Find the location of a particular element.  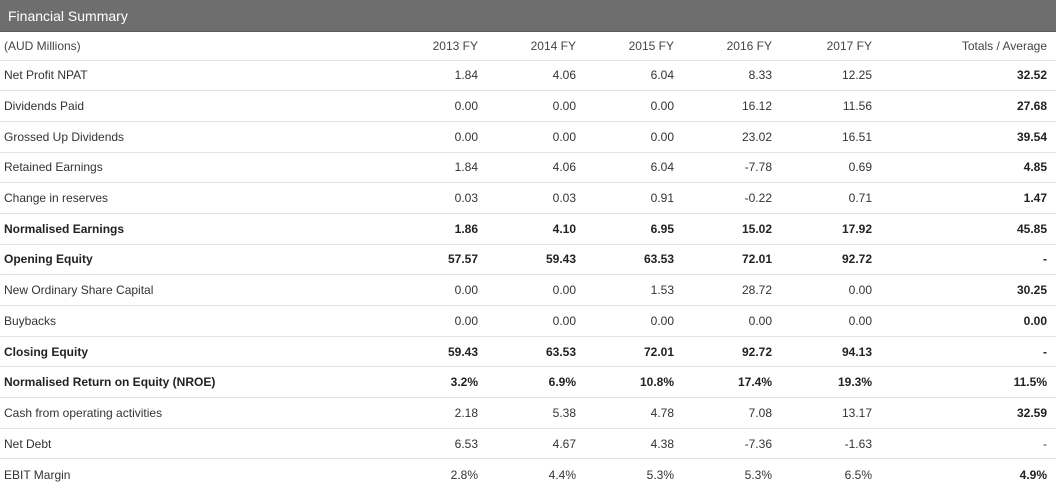

row-value: 6.9% is located at coordinates (533, 382).